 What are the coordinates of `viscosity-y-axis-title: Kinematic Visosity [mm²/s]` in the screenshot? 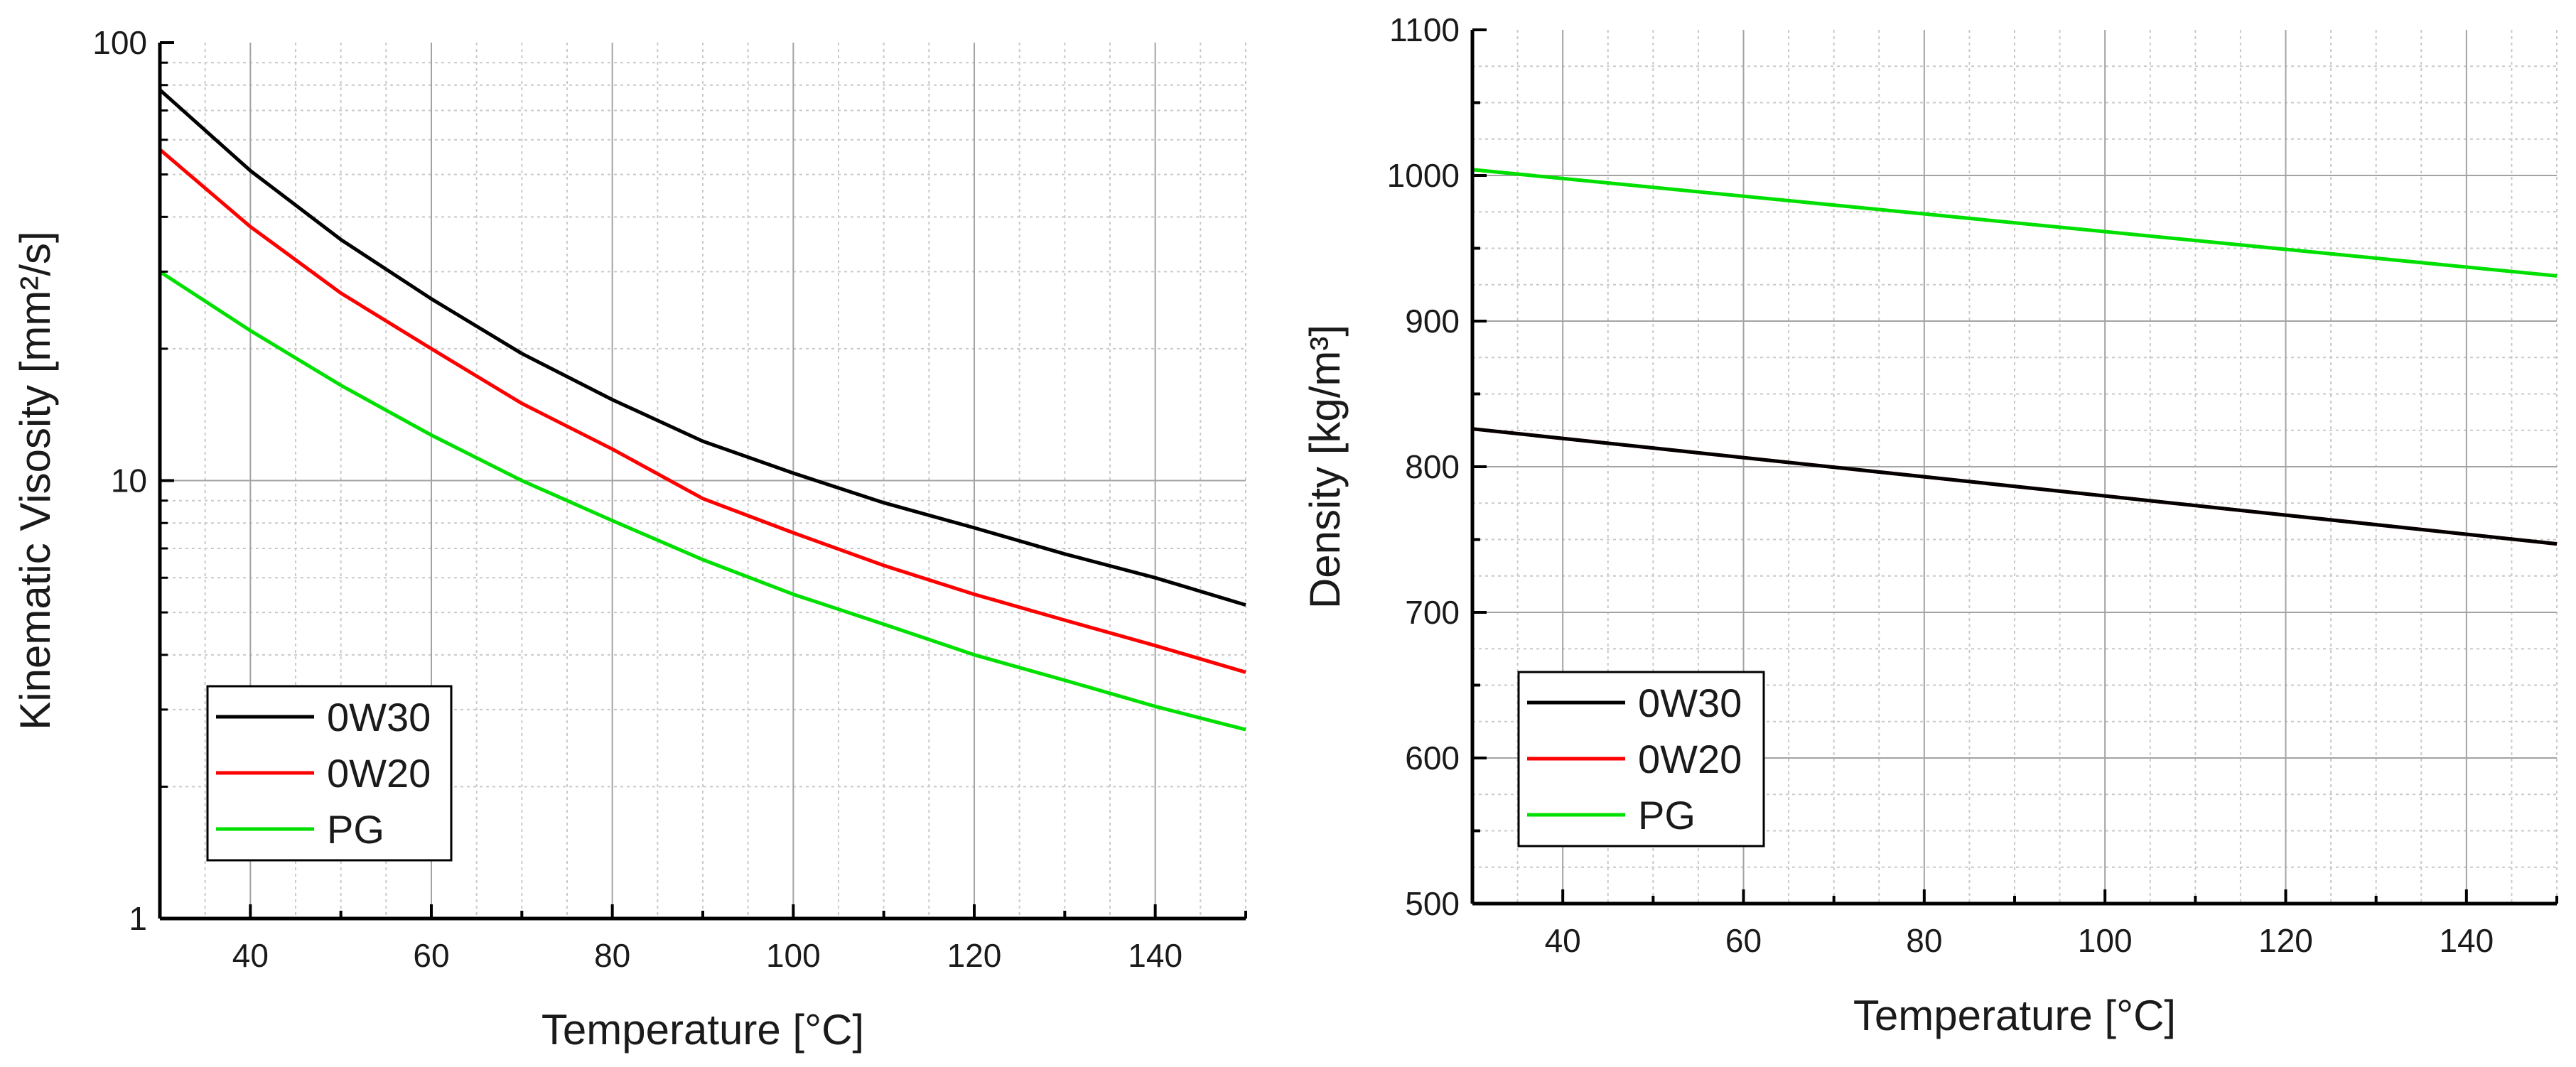 It's located at (35, 481).